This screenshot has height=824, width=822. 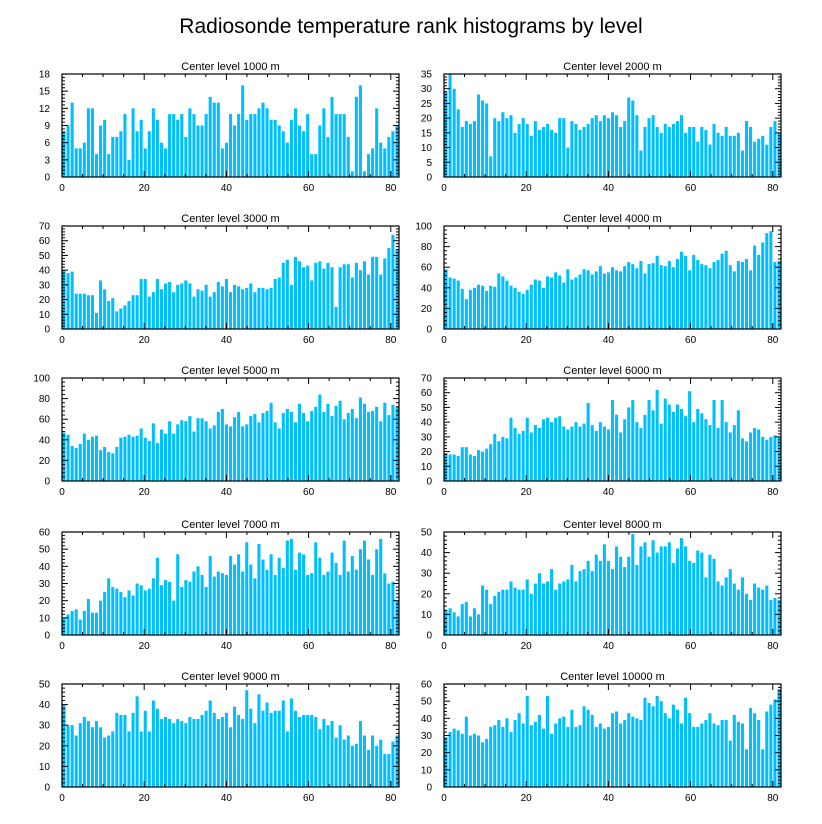 What do you see at coordinates (612, 429) in the screenshot?
I see `plot-frame` at bounding box center [612, 429].